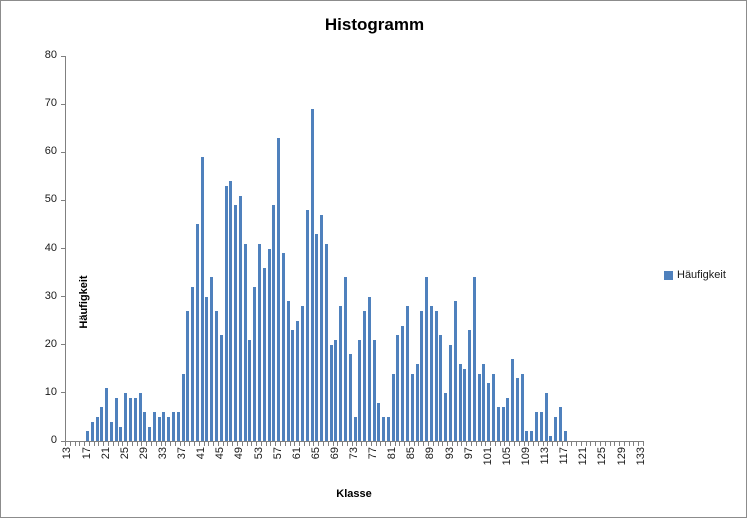 This screenshot has height=518, width=747. I want to click on y-tick-label: 70, so click(50, 103).